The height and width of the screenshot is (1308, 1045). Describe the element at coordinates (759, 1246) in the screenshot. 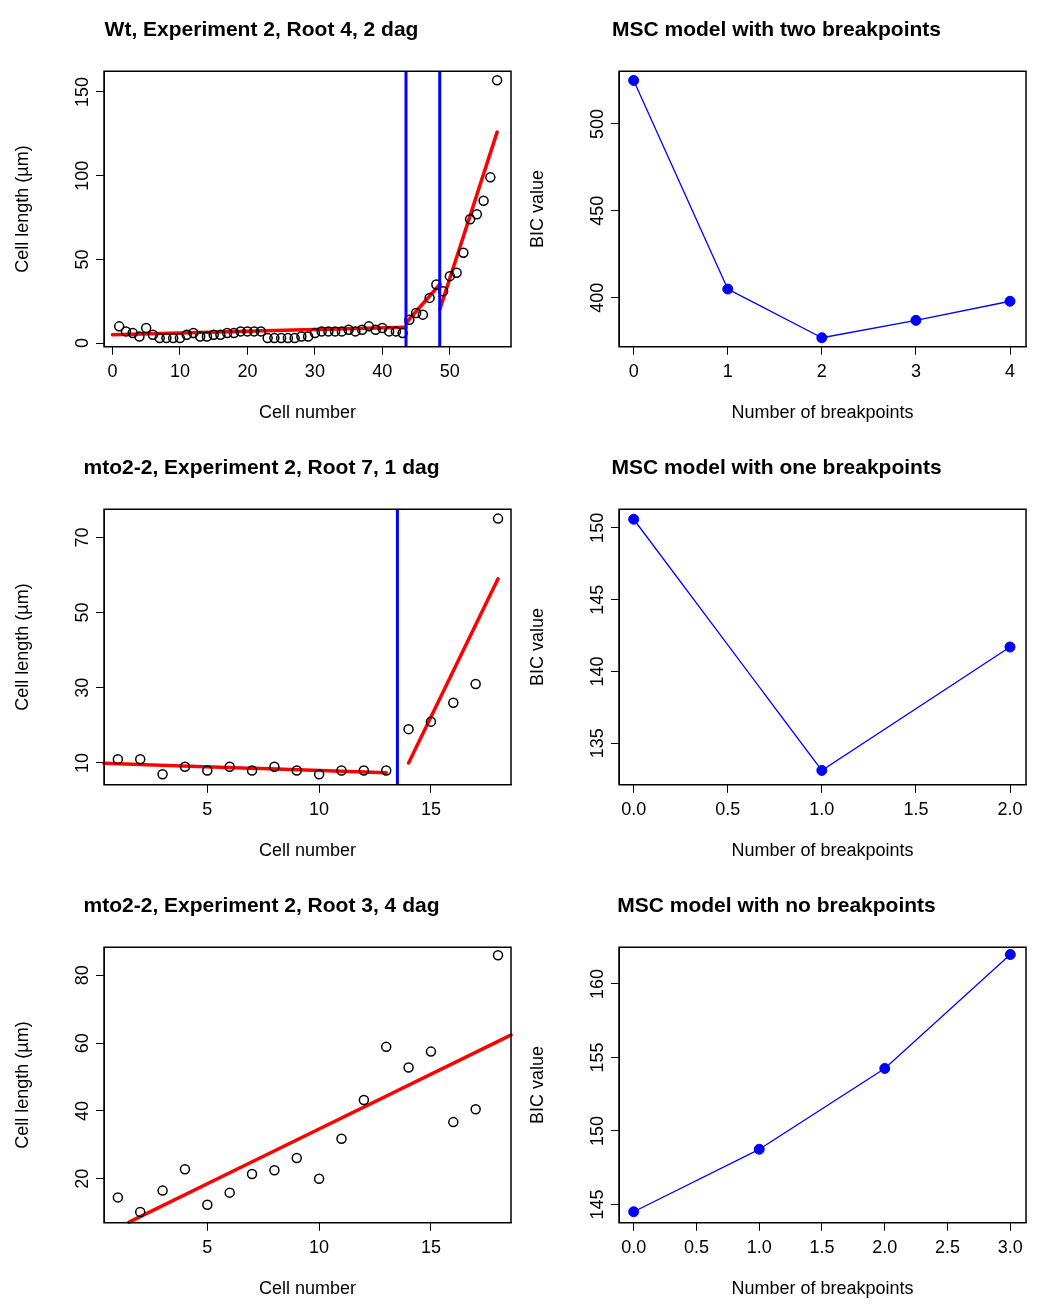

I see `x-tick-label: 1.0` at that location.